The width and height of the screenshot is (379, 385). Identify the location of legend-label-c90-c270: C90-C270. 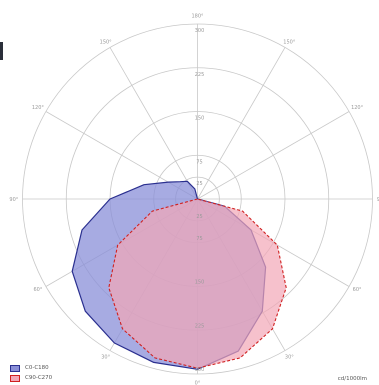
(39, 378).